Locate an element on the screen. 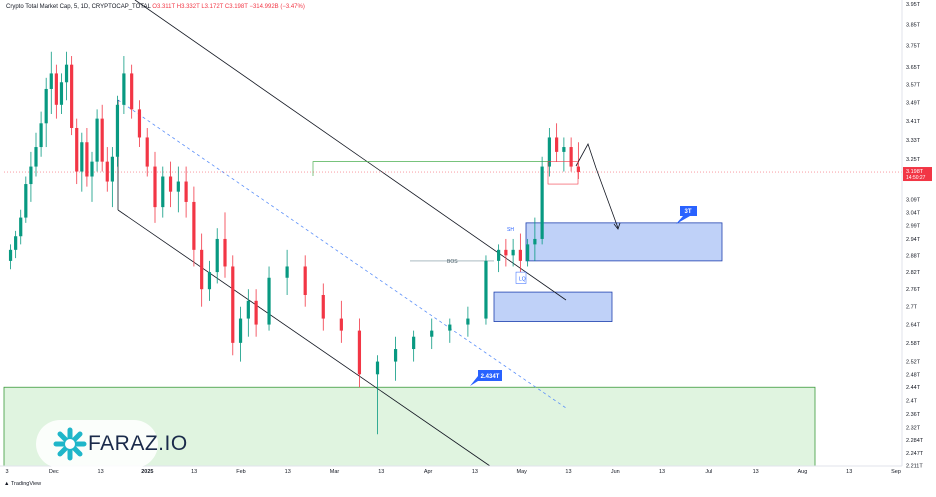 The height and width of the screenshot is (497, 936). y-tick-label: 2.247T is located at coordinates (915, 454).